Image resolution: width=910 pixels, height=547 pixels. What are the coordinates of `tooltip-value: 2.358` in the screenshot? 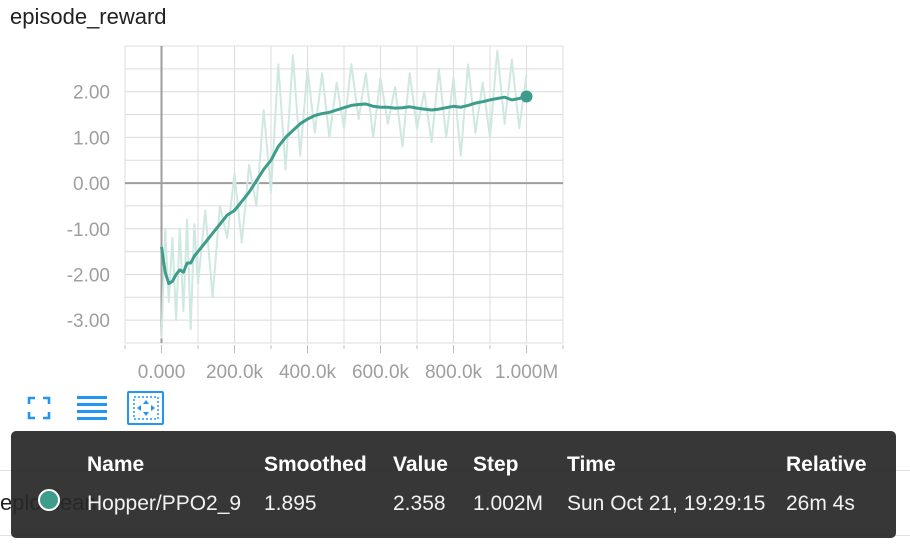 It's located at (419, 504).